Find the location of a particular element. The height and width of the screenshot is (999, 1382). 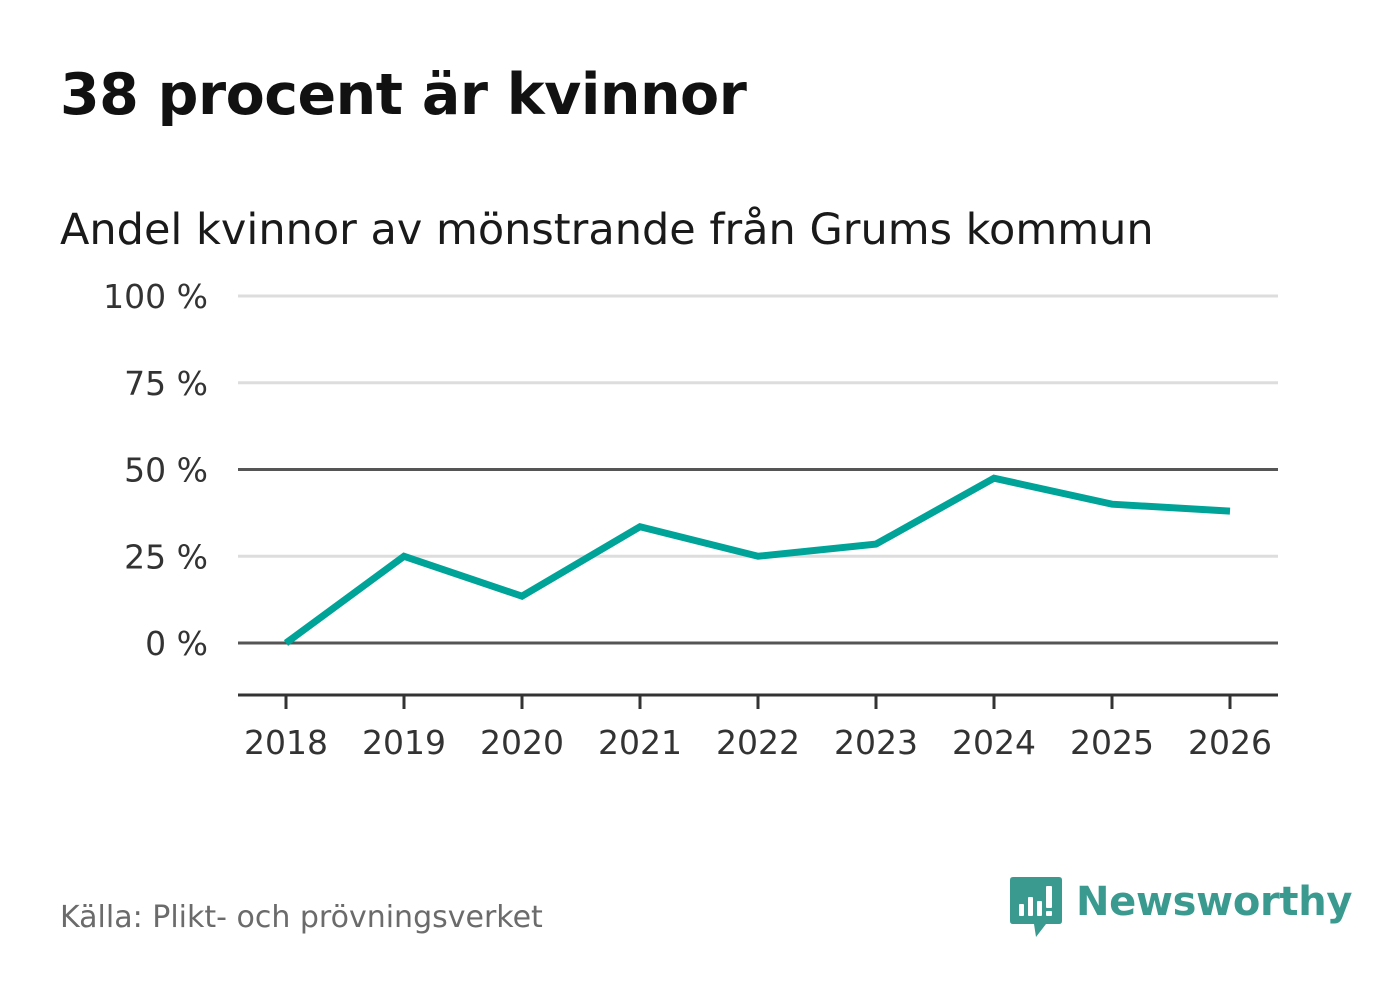

source-note: Källa: Plikt- och prövningsverket is located at coordinates (301, 917).